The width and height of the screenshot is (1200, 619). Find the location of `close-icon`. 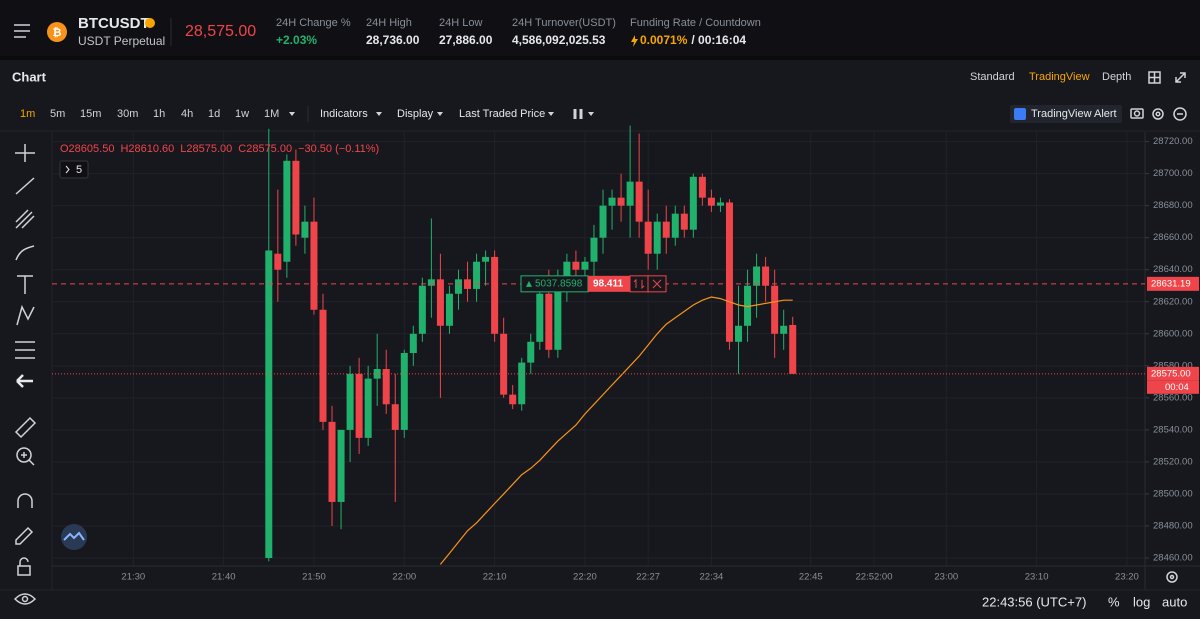

close-icon is located at coordinates (657, 284).